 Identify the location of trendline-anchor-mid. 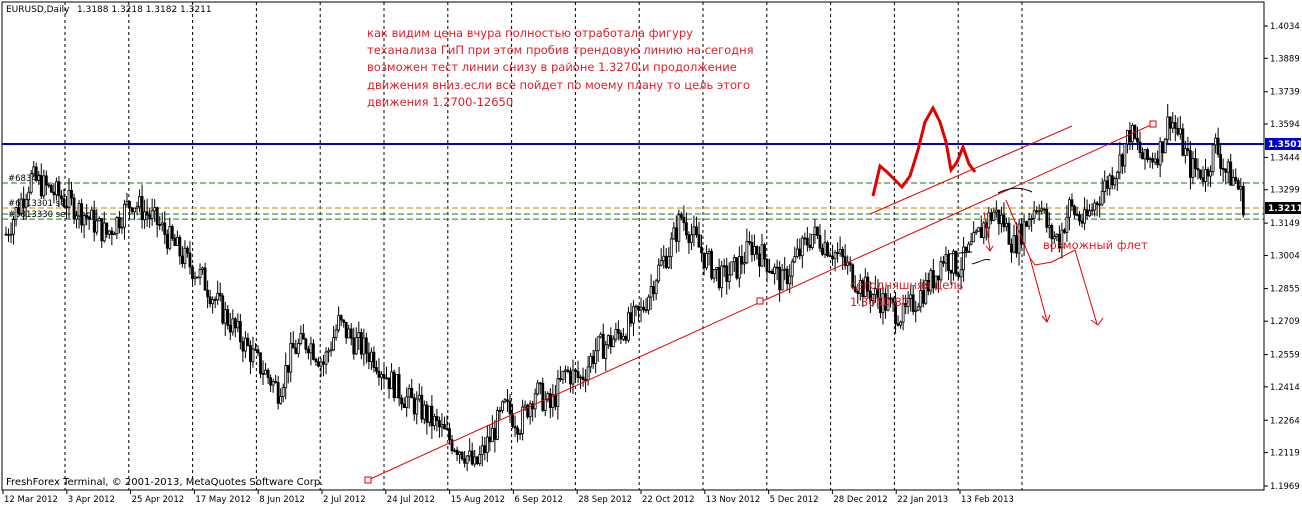
(760, 301).